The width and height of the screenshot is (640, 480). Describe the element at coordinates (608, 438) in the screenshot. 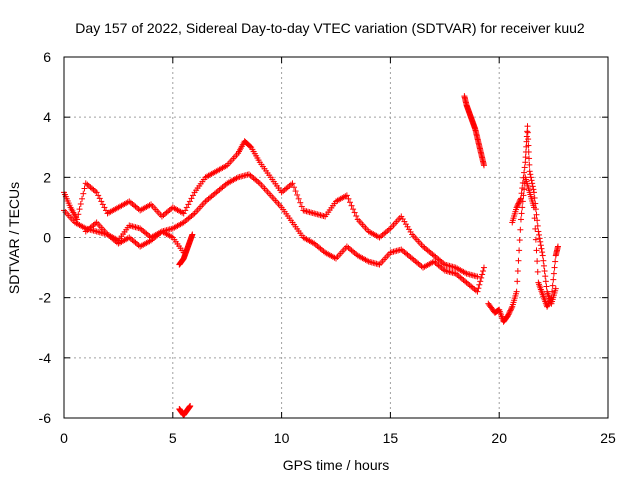

I see `x-tick-label: 25` at that location.